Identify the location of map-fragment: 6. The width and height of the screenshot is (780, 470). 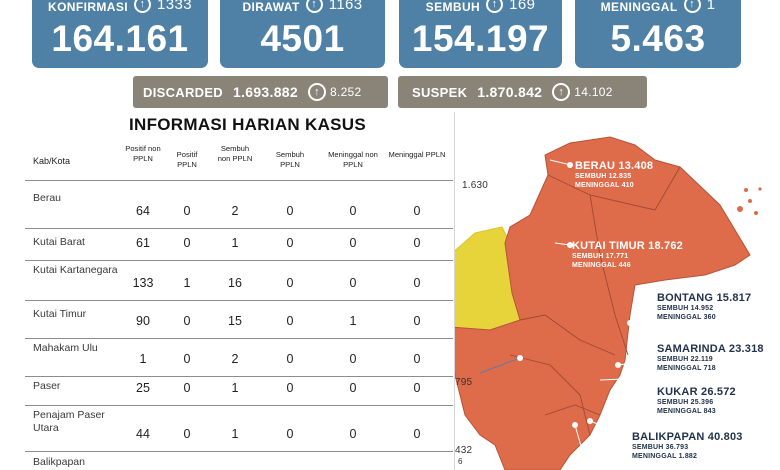
(460, 461).